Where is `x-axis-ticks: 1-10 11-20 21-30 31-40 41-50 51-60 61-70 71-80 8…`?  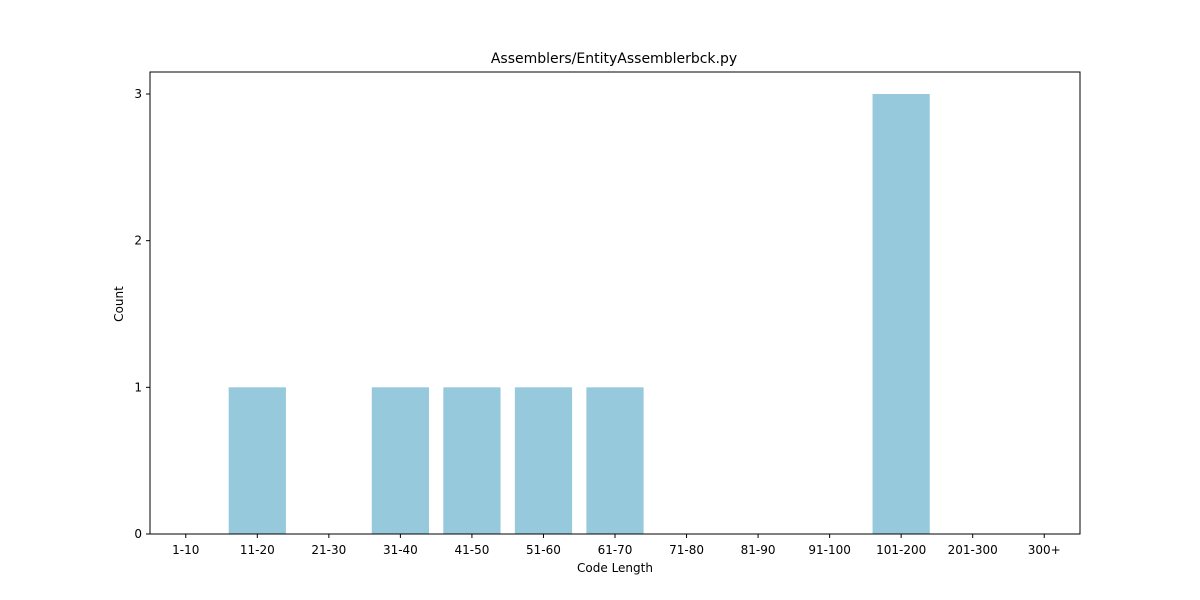
x-axis-ticks: 1-10 11-20 21-30 31-40 41-50 51-60 61-70 71-80 8… is located at coordinates (616, 545).